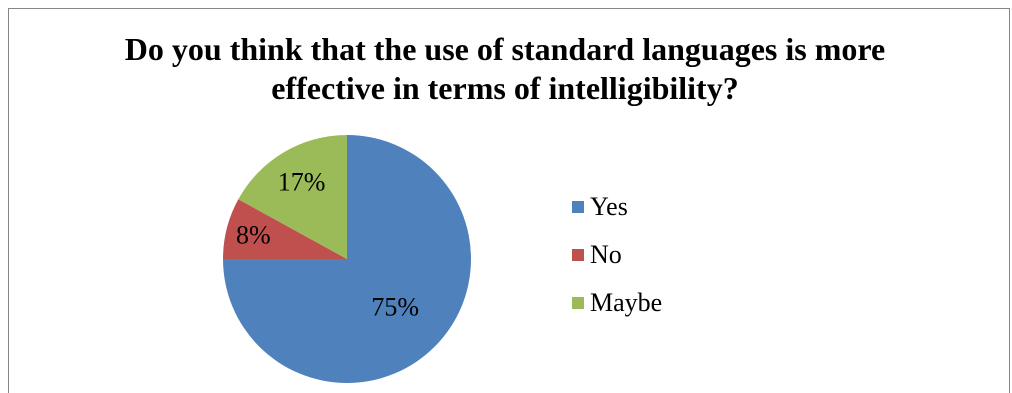  I want to click on legend-label-yes: Yes, so click(609, 206).